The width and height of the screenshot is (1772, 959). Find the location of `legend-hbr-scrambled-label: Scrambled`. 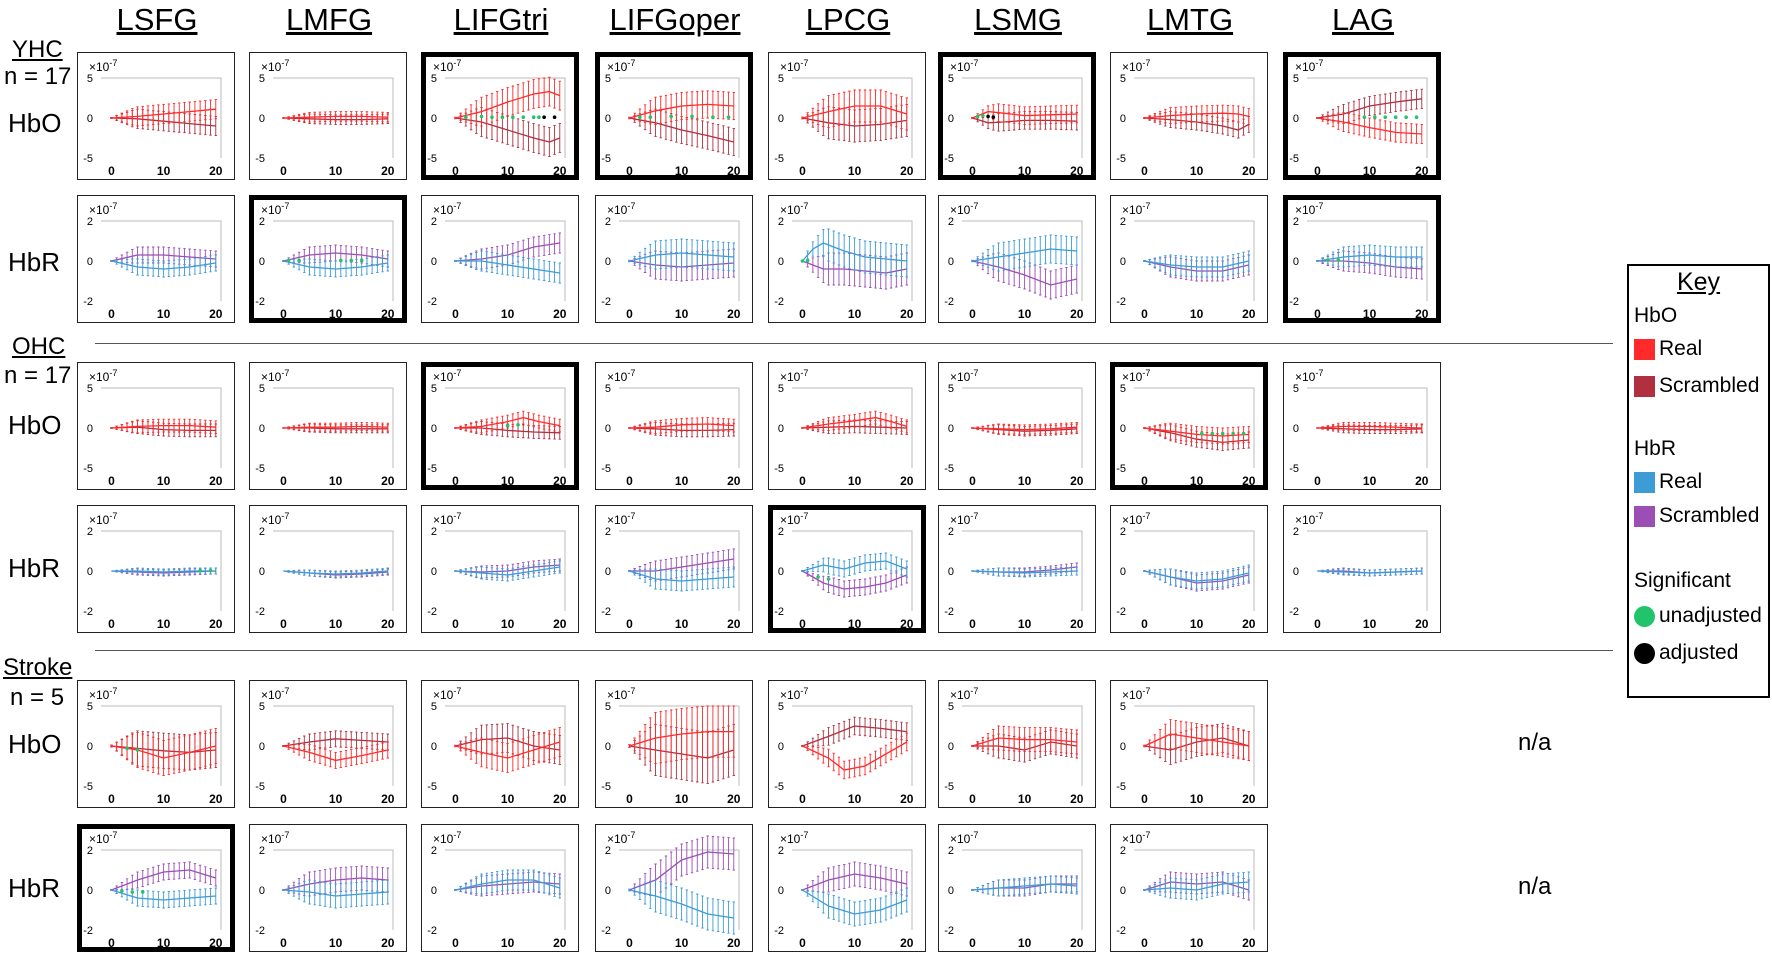

legend-hbr-scrambled-label: Scrambled is located at coordinates (1709, 515).